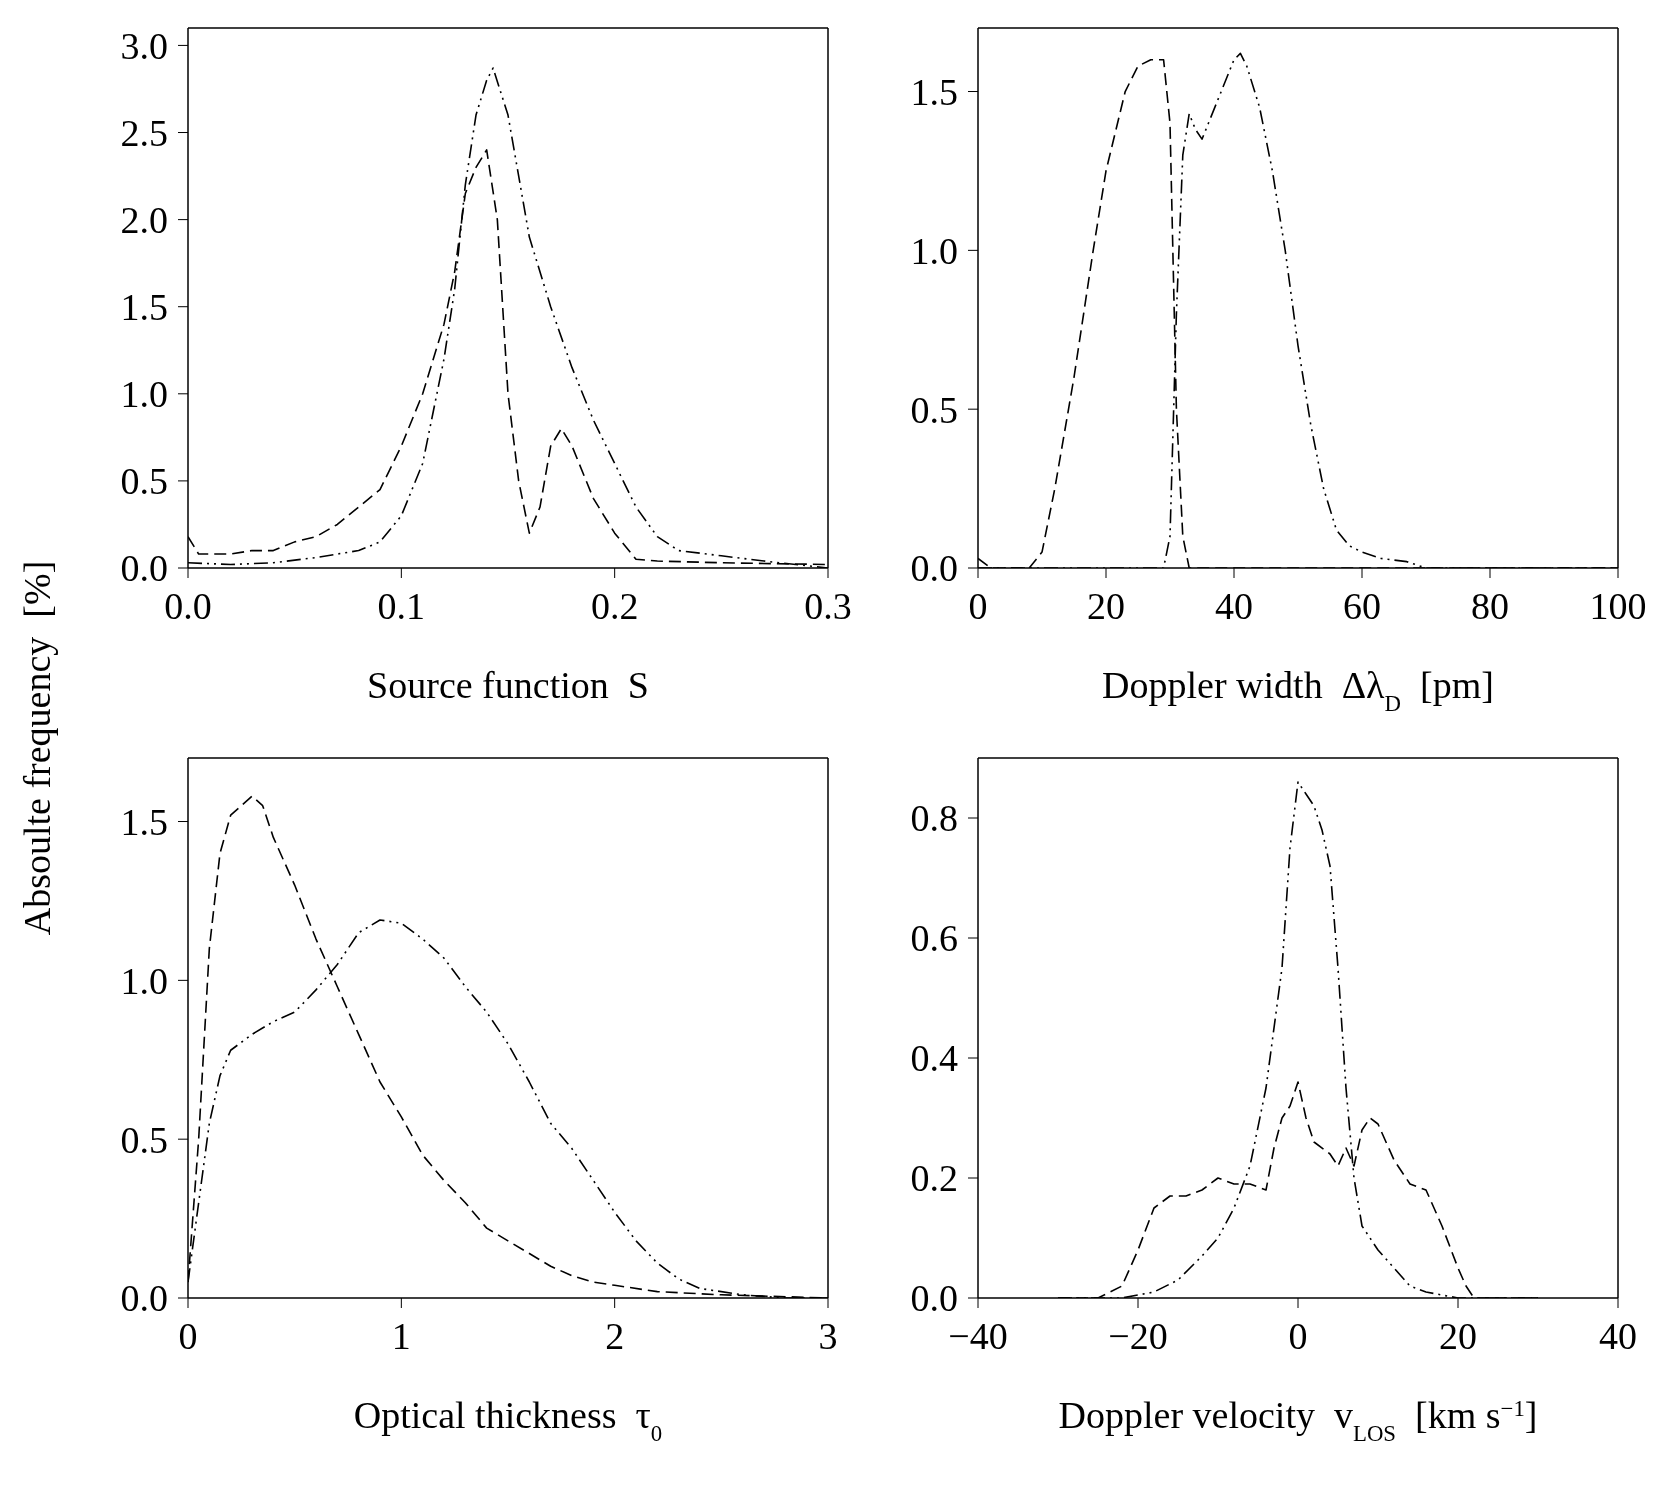 This screenshot has width=1667, height=1500. Describe the element at coordinates (934, 1178) in the screenshot. I see `y-tick-label: 0.2` at that location.